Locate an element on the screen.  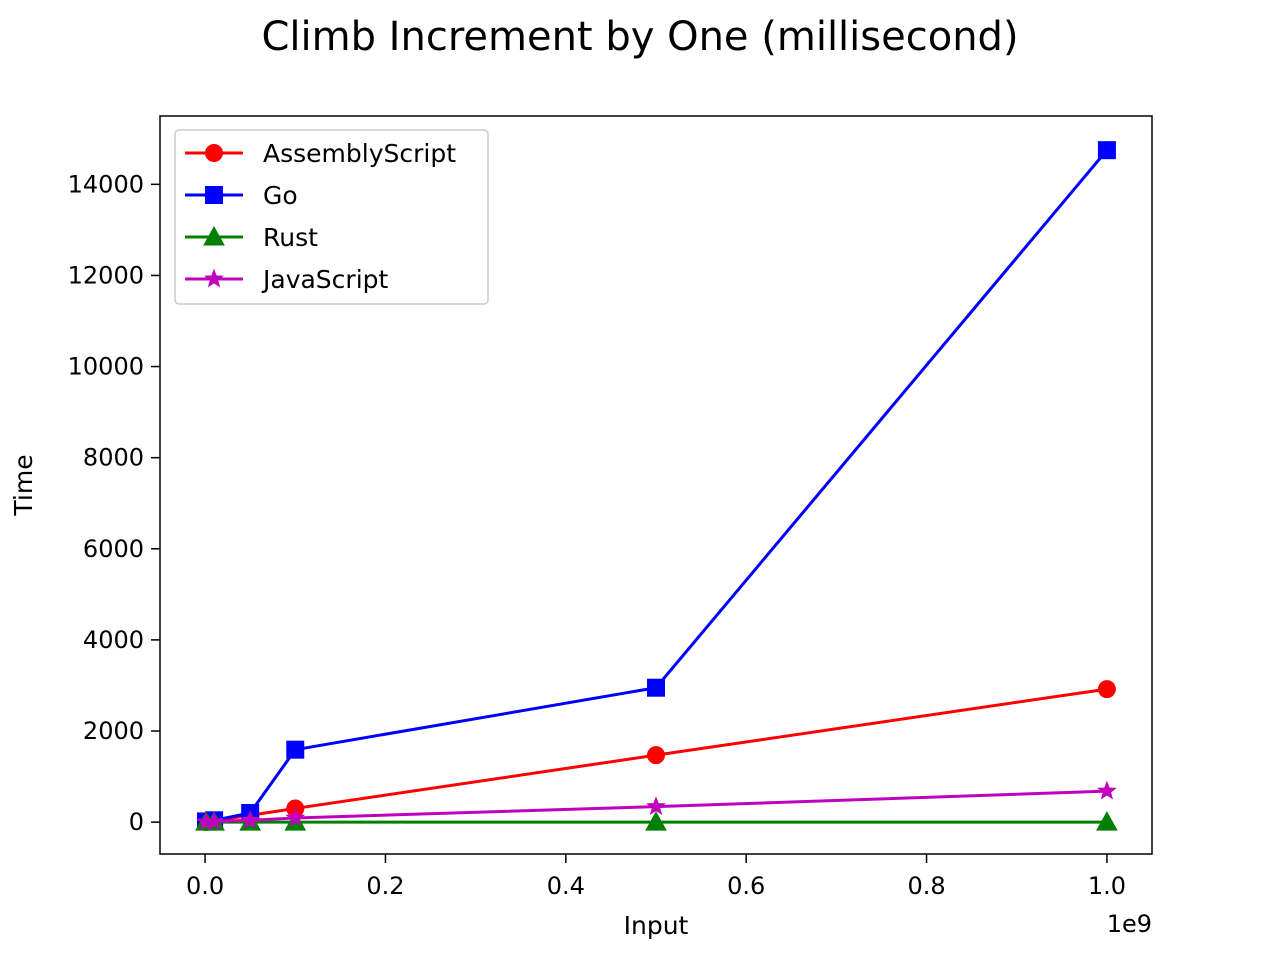
legend-box is located at coordinates (331, 217).